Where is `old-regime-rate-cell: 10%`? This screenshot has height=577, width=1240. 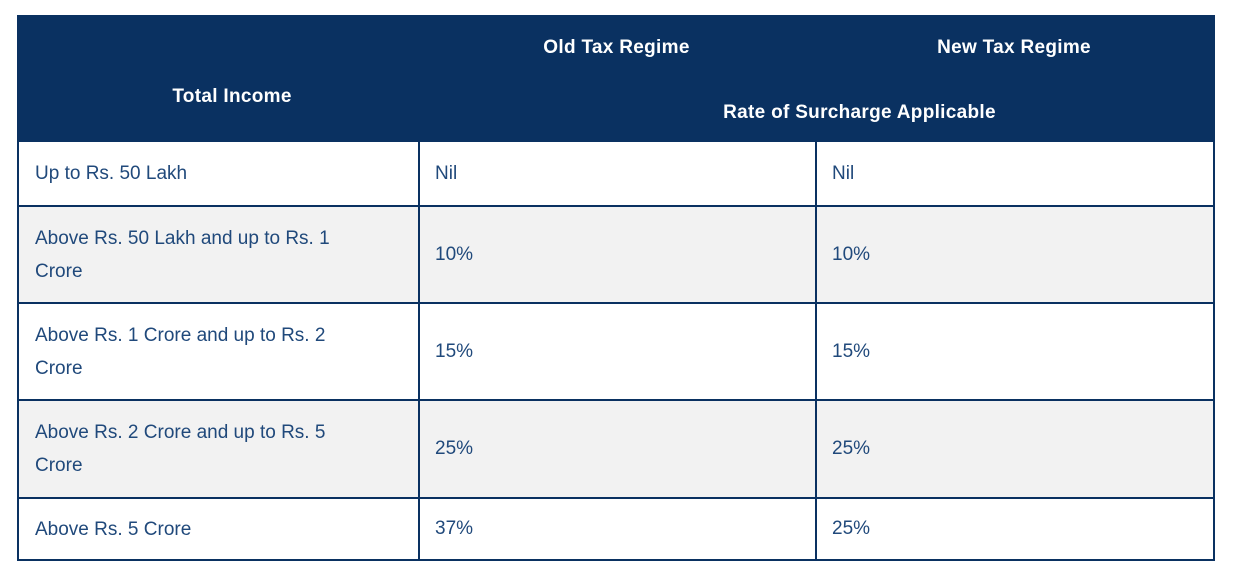
old-regime-rate-cell: 10% is located at coordinates (616, 254).